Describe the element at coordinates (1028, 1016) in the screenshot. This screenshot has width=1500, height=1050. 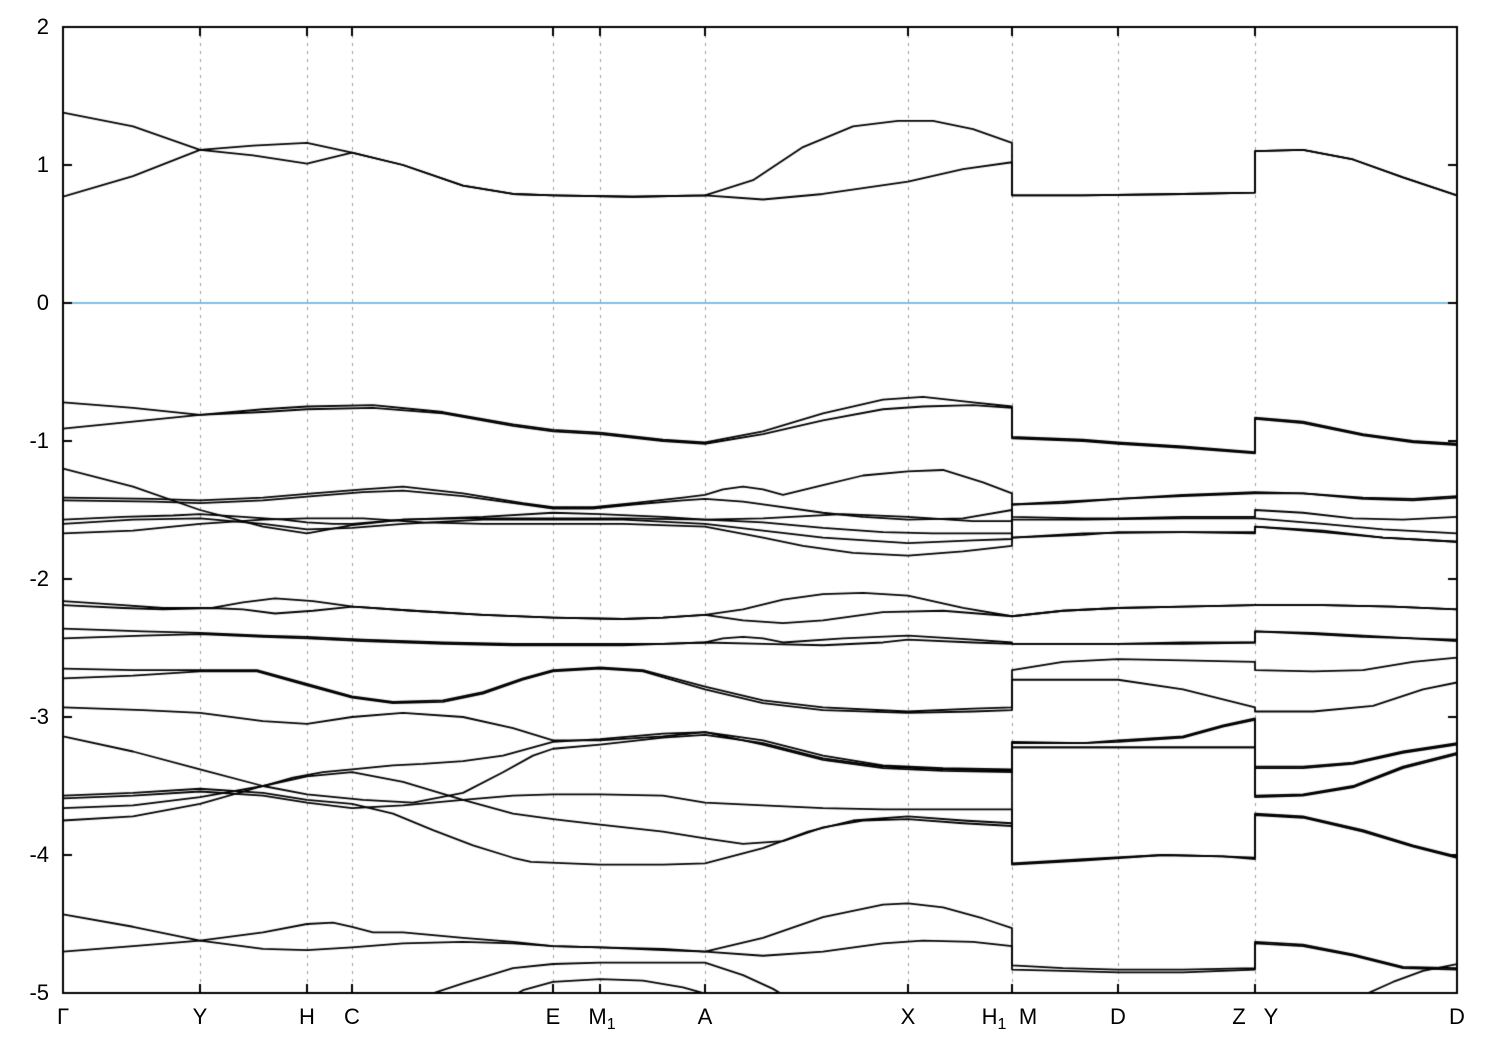
I see `x-tick-label-m: M` at that location.